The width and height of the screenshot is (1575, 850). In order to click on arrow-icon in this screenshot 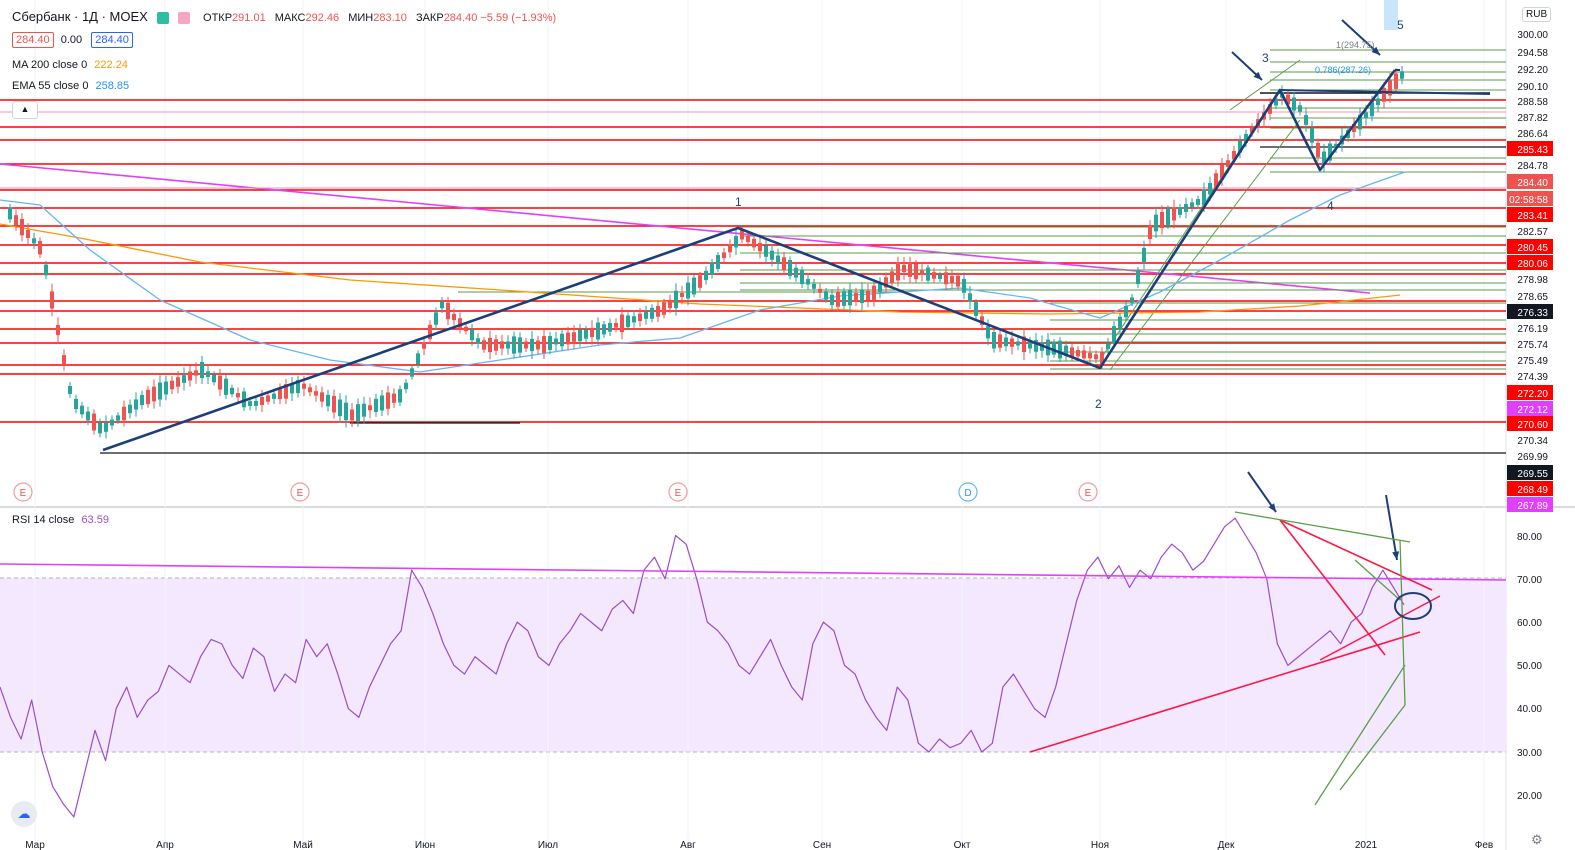, I will do `click(1375, 50)`.